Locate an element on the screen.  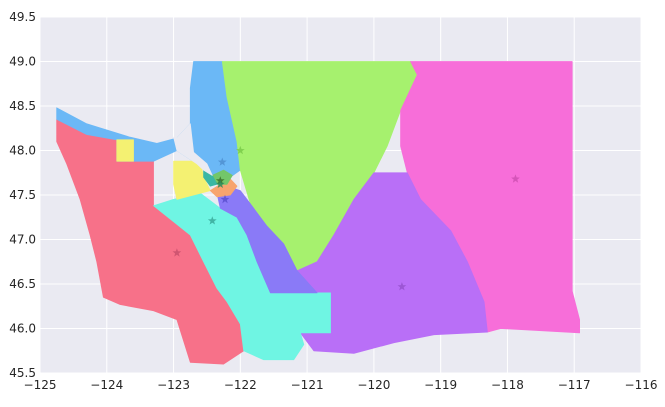
y-tick-label: 45.5 is located at coordinates (22, 373).